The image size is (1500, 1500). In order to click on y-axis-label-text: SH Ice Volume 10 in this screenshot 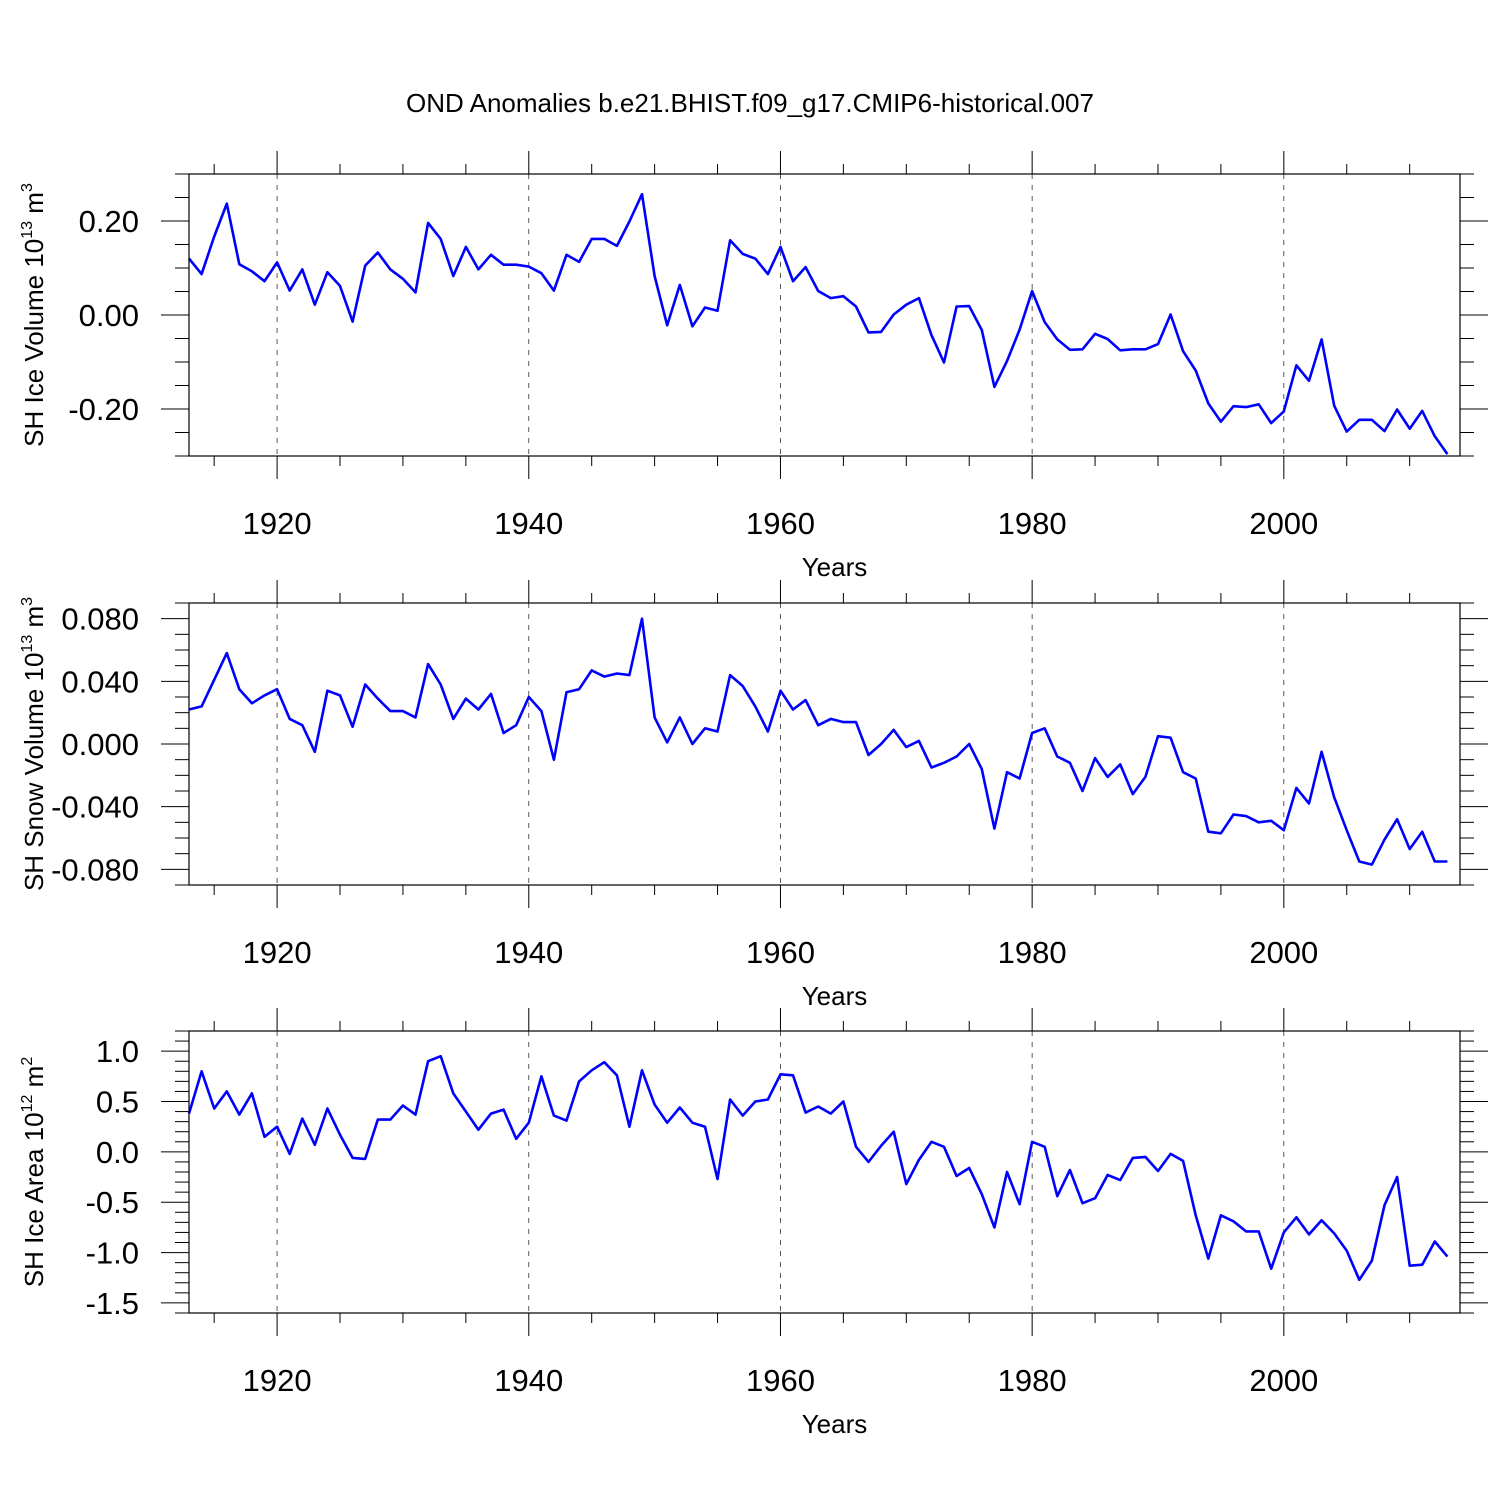, I will do `click(34, 343)`.